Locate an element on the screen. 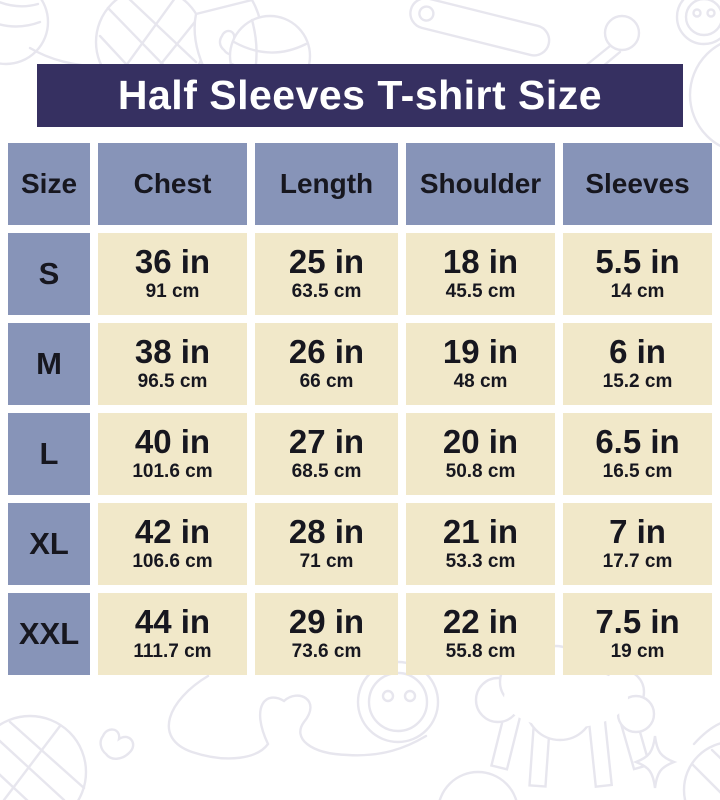 Image resolution: width=720 pixels, height=800 pixels. table-cell: 27 in 68.5 cm is located at coordinates (326, 454).